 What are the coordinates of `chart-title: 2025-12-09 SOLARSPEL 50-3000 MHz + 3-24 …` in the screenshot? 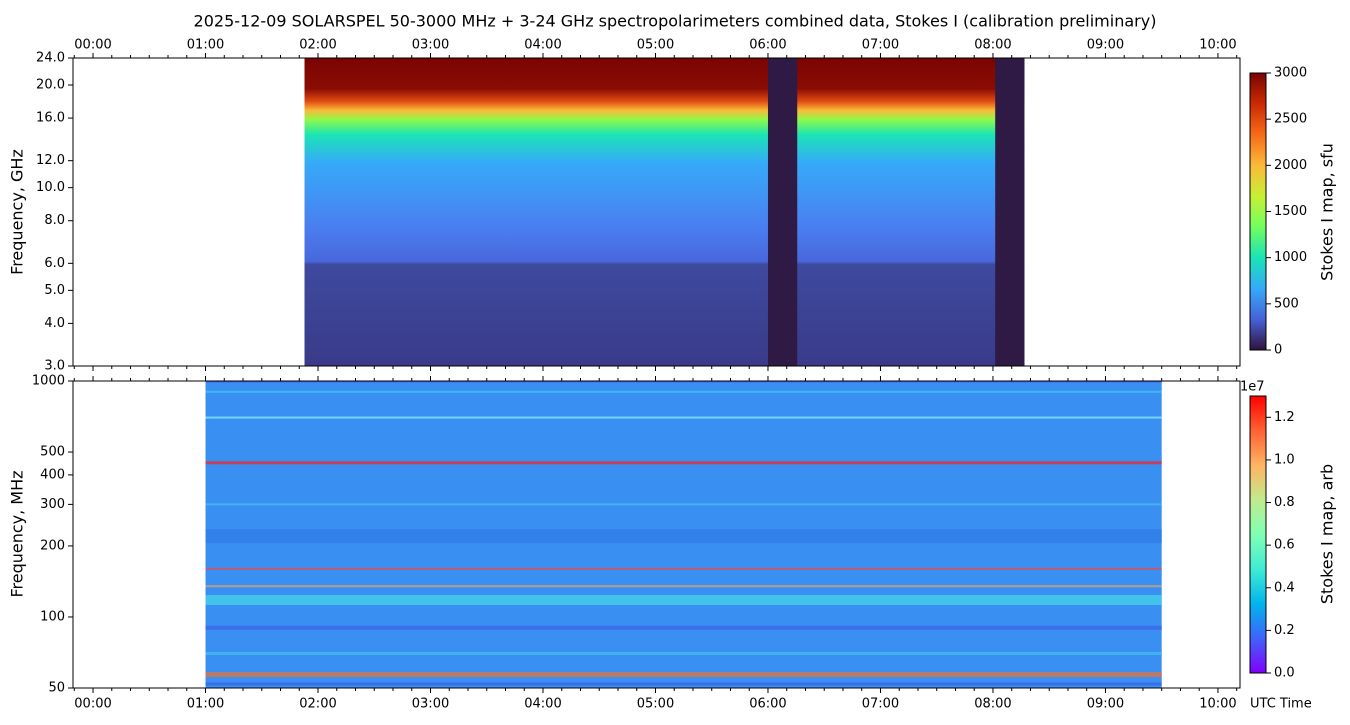 It's located at (675, 21).